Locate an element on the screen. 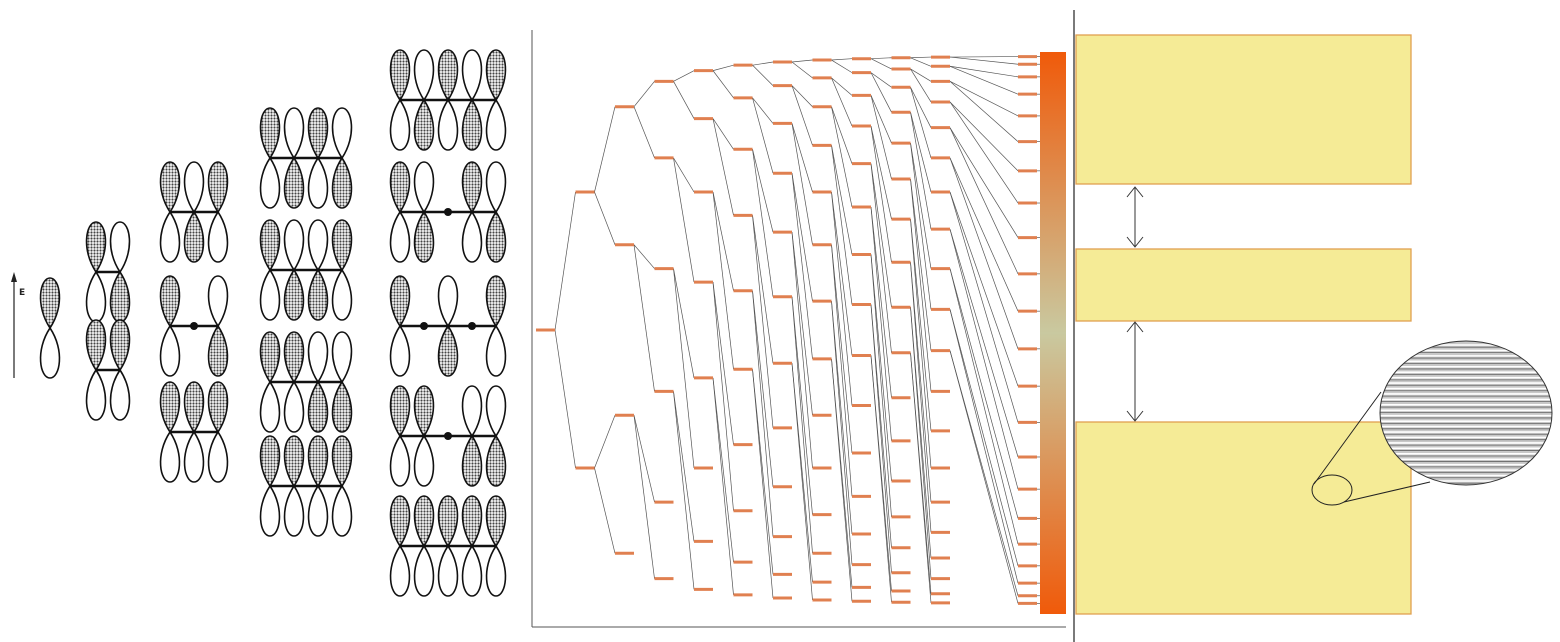 The width and height of the screenshot is (1560, 642). zoom-lens is located at coordinates (1466, 413).